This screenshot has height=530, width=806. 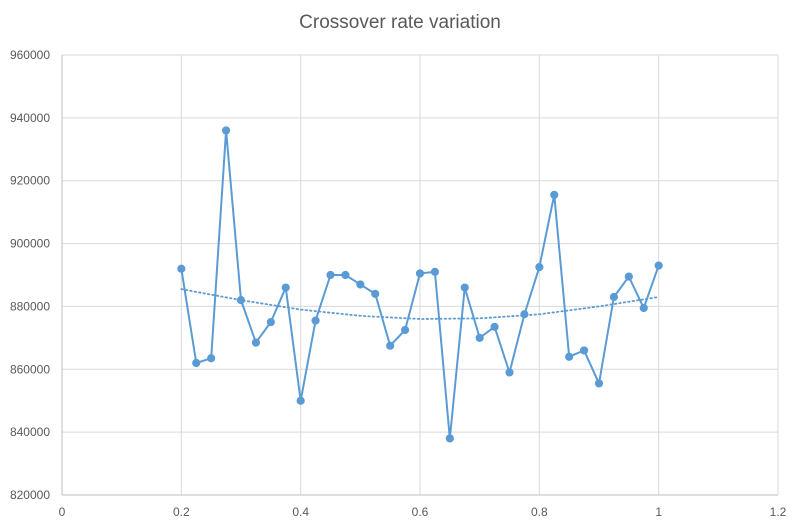 I want to click on x-tick-label: 0.6, so click(x=420, y=512).